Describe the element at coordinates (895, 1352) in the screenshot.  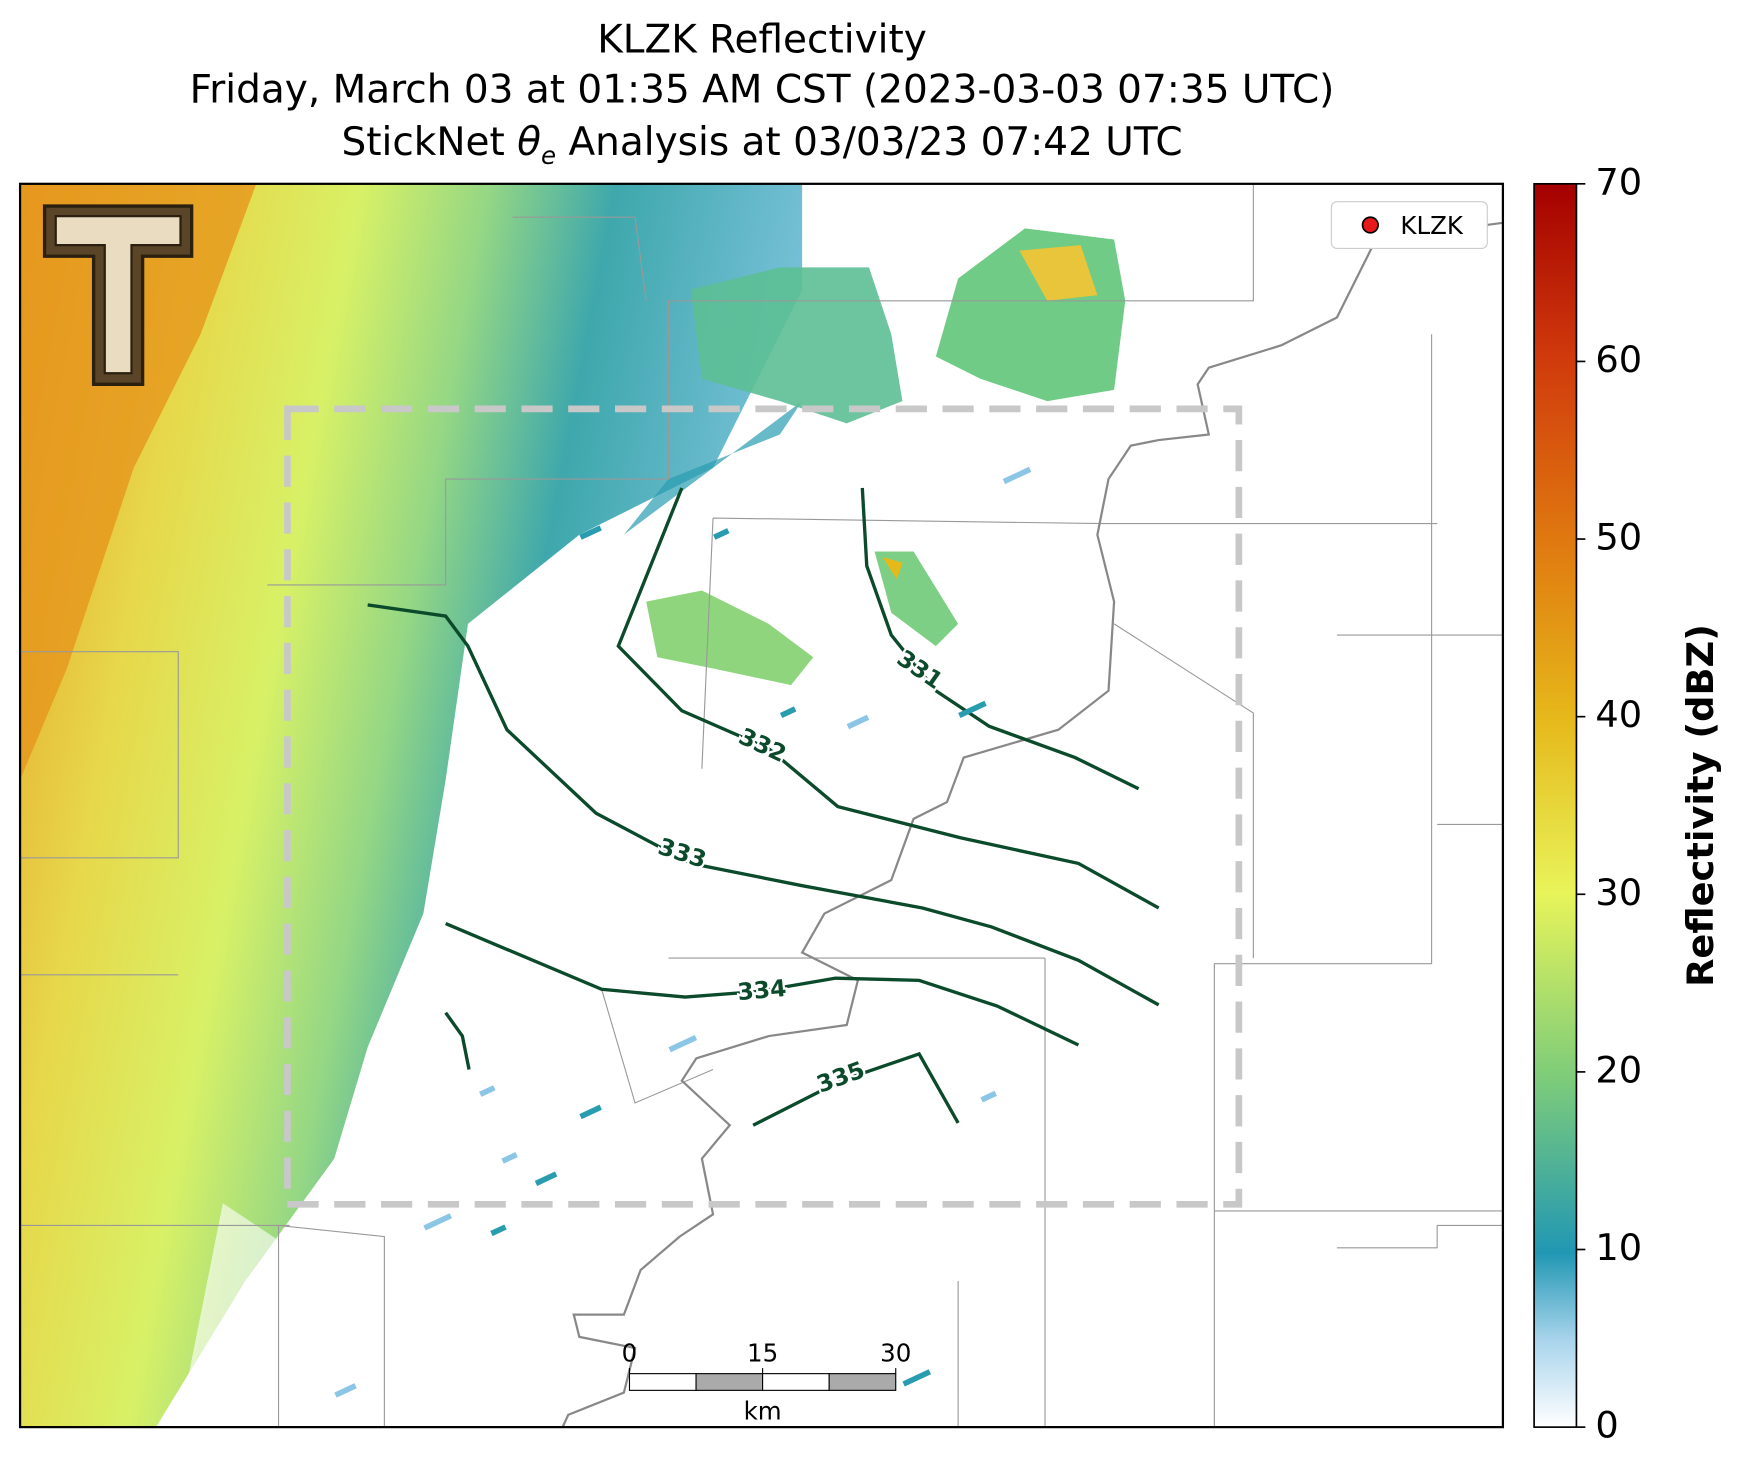
I see `scale-tick-label: 30` at that location.